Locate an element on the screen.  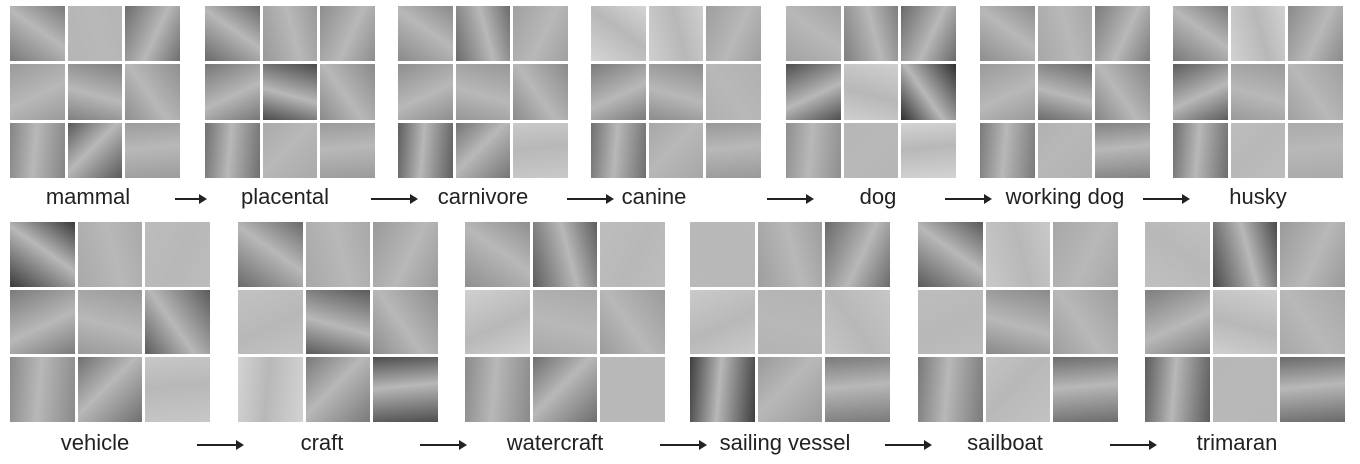
category-label: watercraft is located at coordinates (555, 442).